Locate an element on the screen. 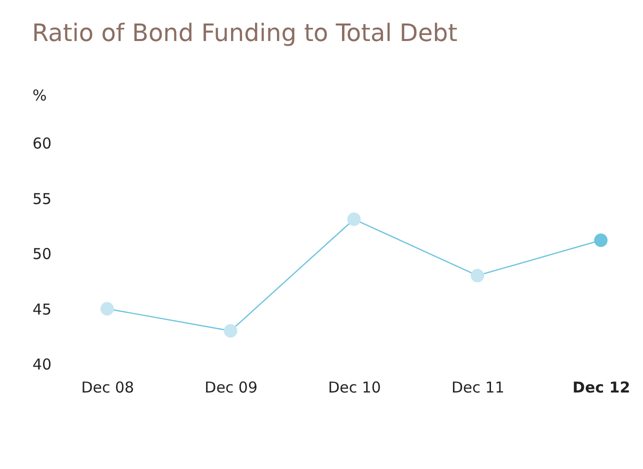  y-tick-label: 60 is located at coordinates (42, 143).